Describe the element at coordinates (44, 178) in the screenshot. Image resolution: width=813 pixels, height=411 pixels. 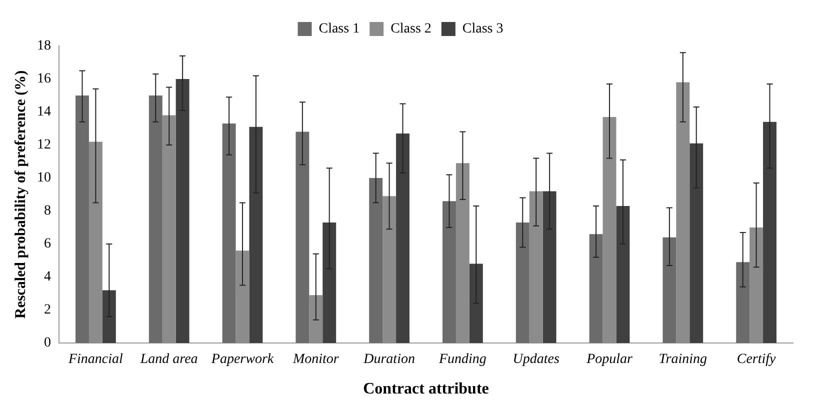
I see `y-tick-label: 10` at that location.